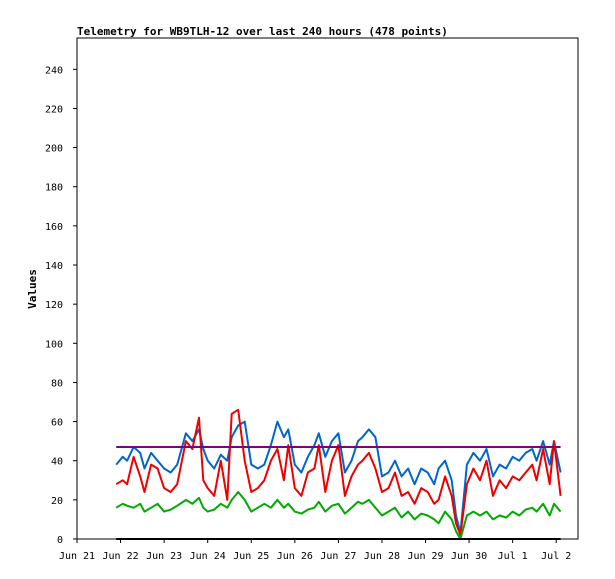  I want to click on y-tick-label: 180, so click(54, 188).